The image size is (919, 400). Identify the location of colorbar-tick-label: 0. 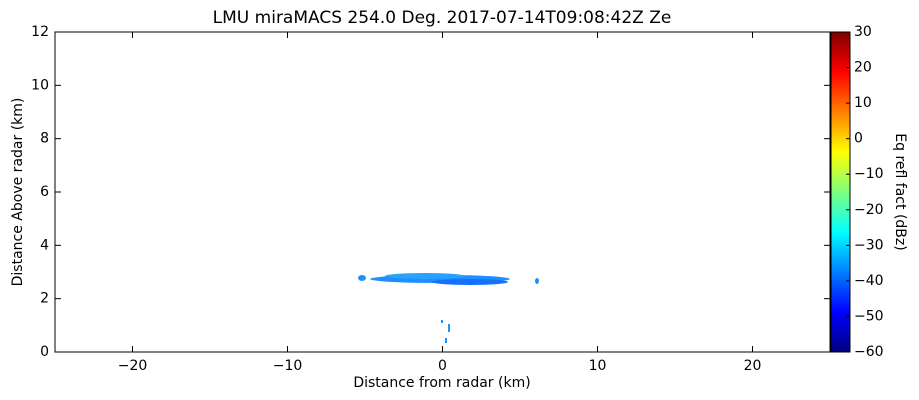
(858, 139).